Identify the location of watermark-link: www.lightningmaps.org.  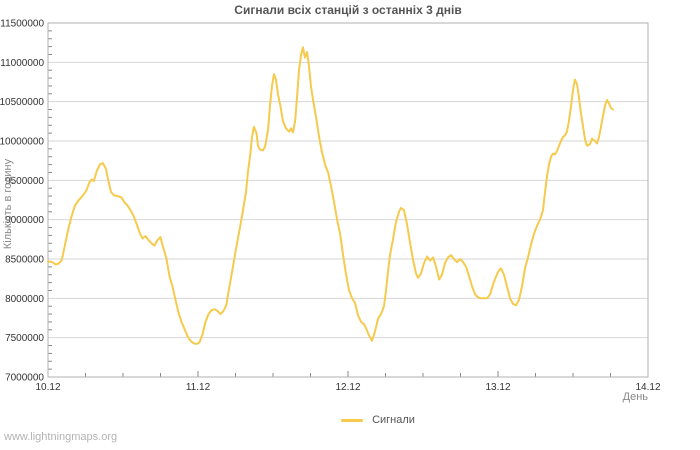
(61, 437).